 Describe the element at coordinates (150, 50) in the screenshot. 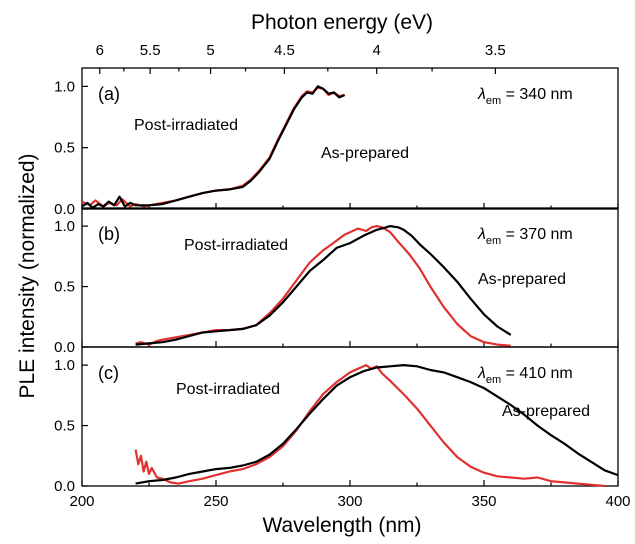

I see `top-tick-label: 5.5` at that location.